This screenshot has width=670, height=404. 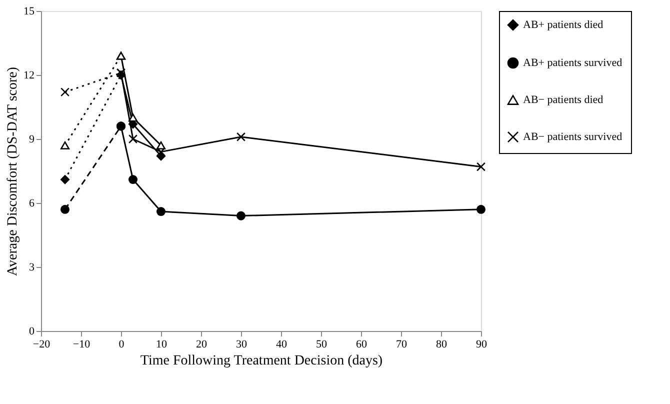 I want to click on legend-label: AB− patients died, so click(x=563, y=100).